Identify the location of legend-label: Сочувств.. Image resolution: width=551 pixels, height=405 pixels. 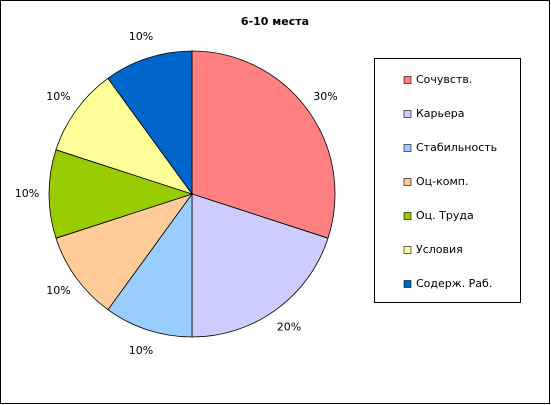
(444, 79).